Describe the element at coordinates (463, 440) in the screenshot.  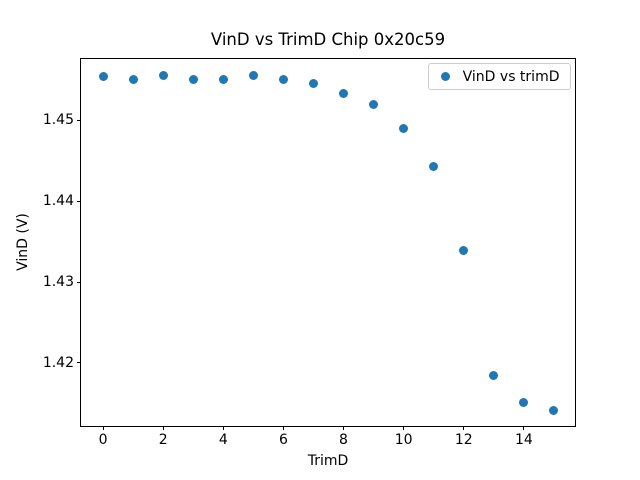
I see `x-tick-label: 12` at that location.